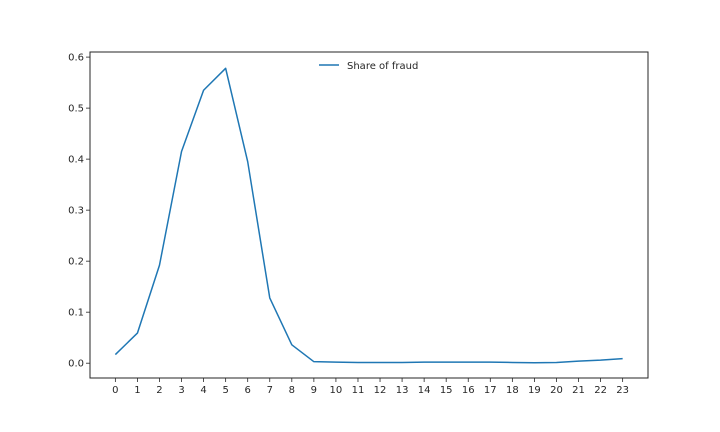 The height and width of the screenshot is (432, 720). What do you see at coordinates (468, 390) in the screenshot?
I see `x-tick-label: 16` at bounding box center [468, 390].